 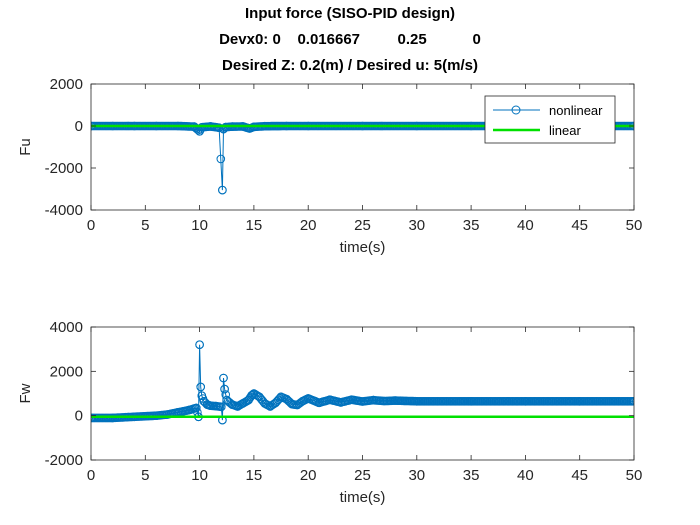 I want to click on y-tick-label: 4000, so click(x=66, y=327).